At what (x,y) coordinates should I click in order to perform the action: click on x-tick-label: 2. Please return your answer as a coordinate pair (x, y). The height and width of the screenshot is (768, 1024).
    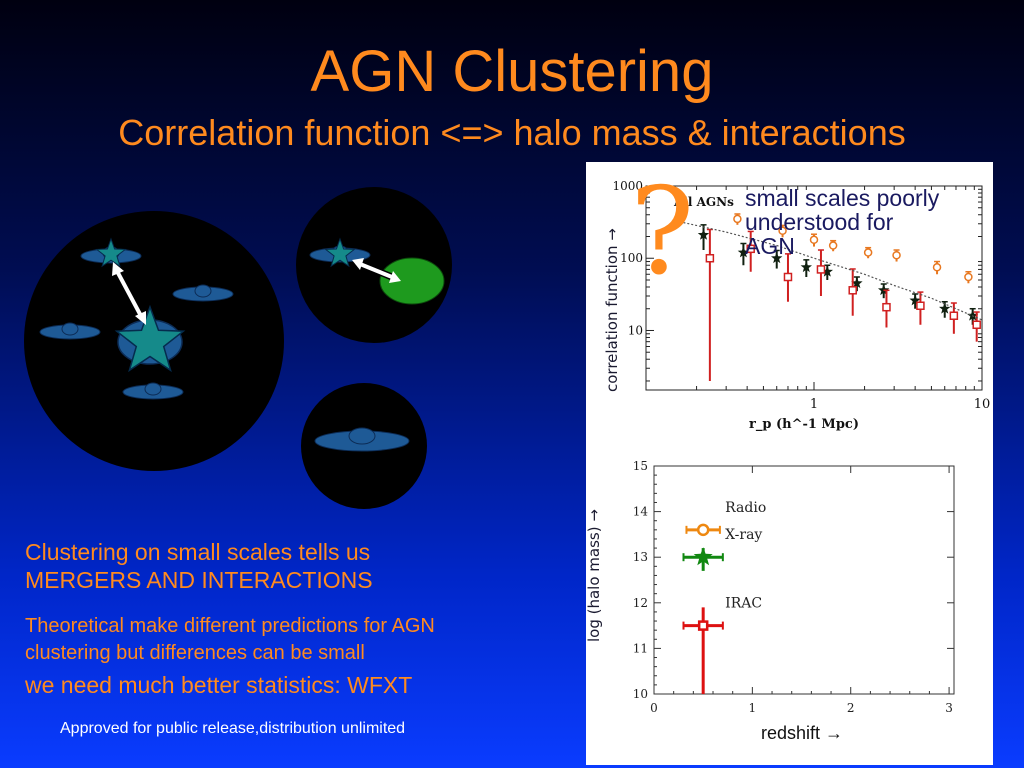
    Looking at the image, I should click on (851, 708).